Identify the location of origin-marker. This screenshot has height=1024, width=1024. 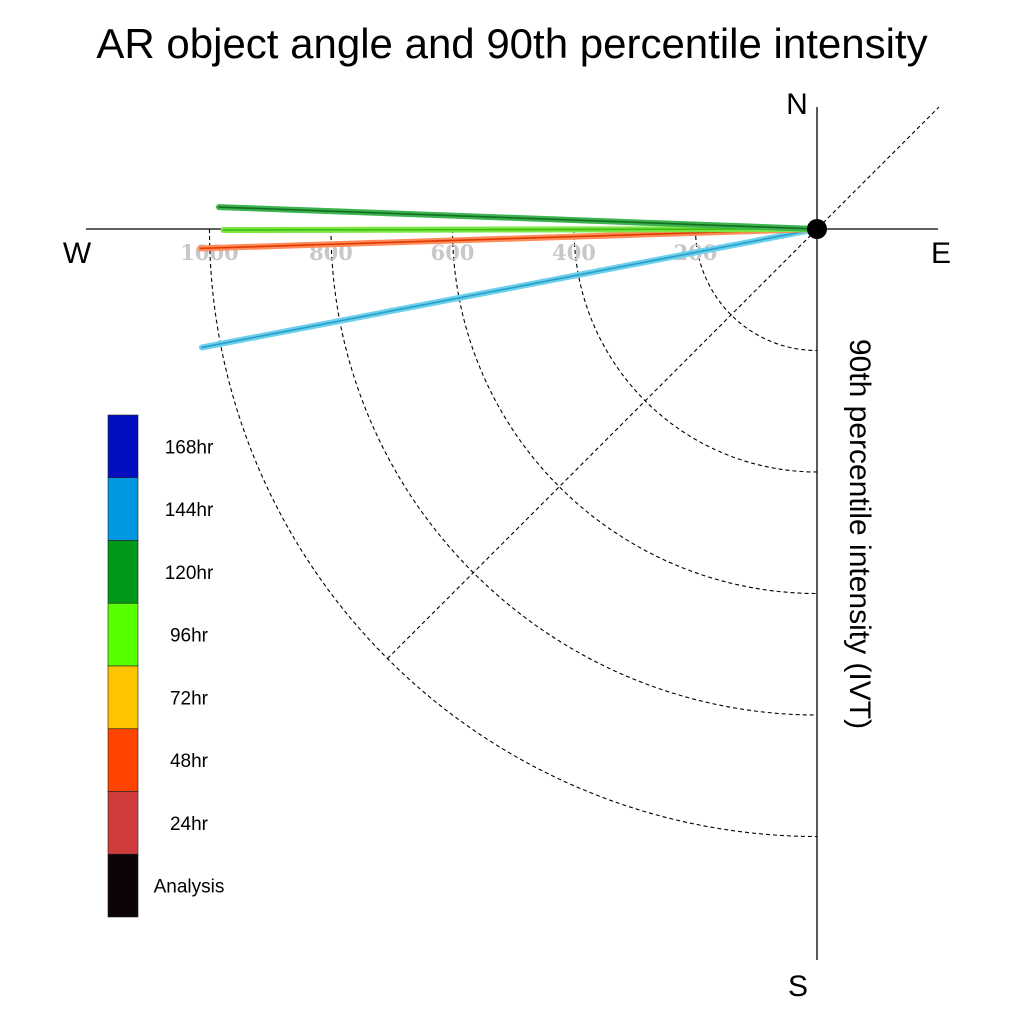
(817, 229).